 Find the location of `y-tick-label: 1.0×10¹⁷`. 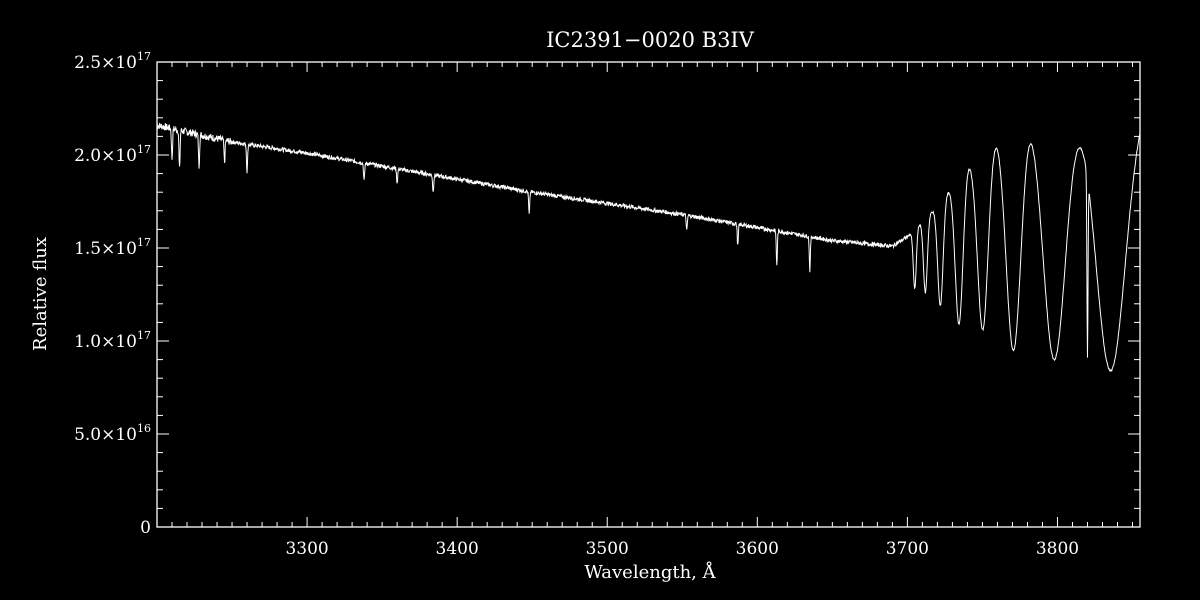

y-tick-label: 1.0×10¹⁷ is located at coordinates (112, 340).